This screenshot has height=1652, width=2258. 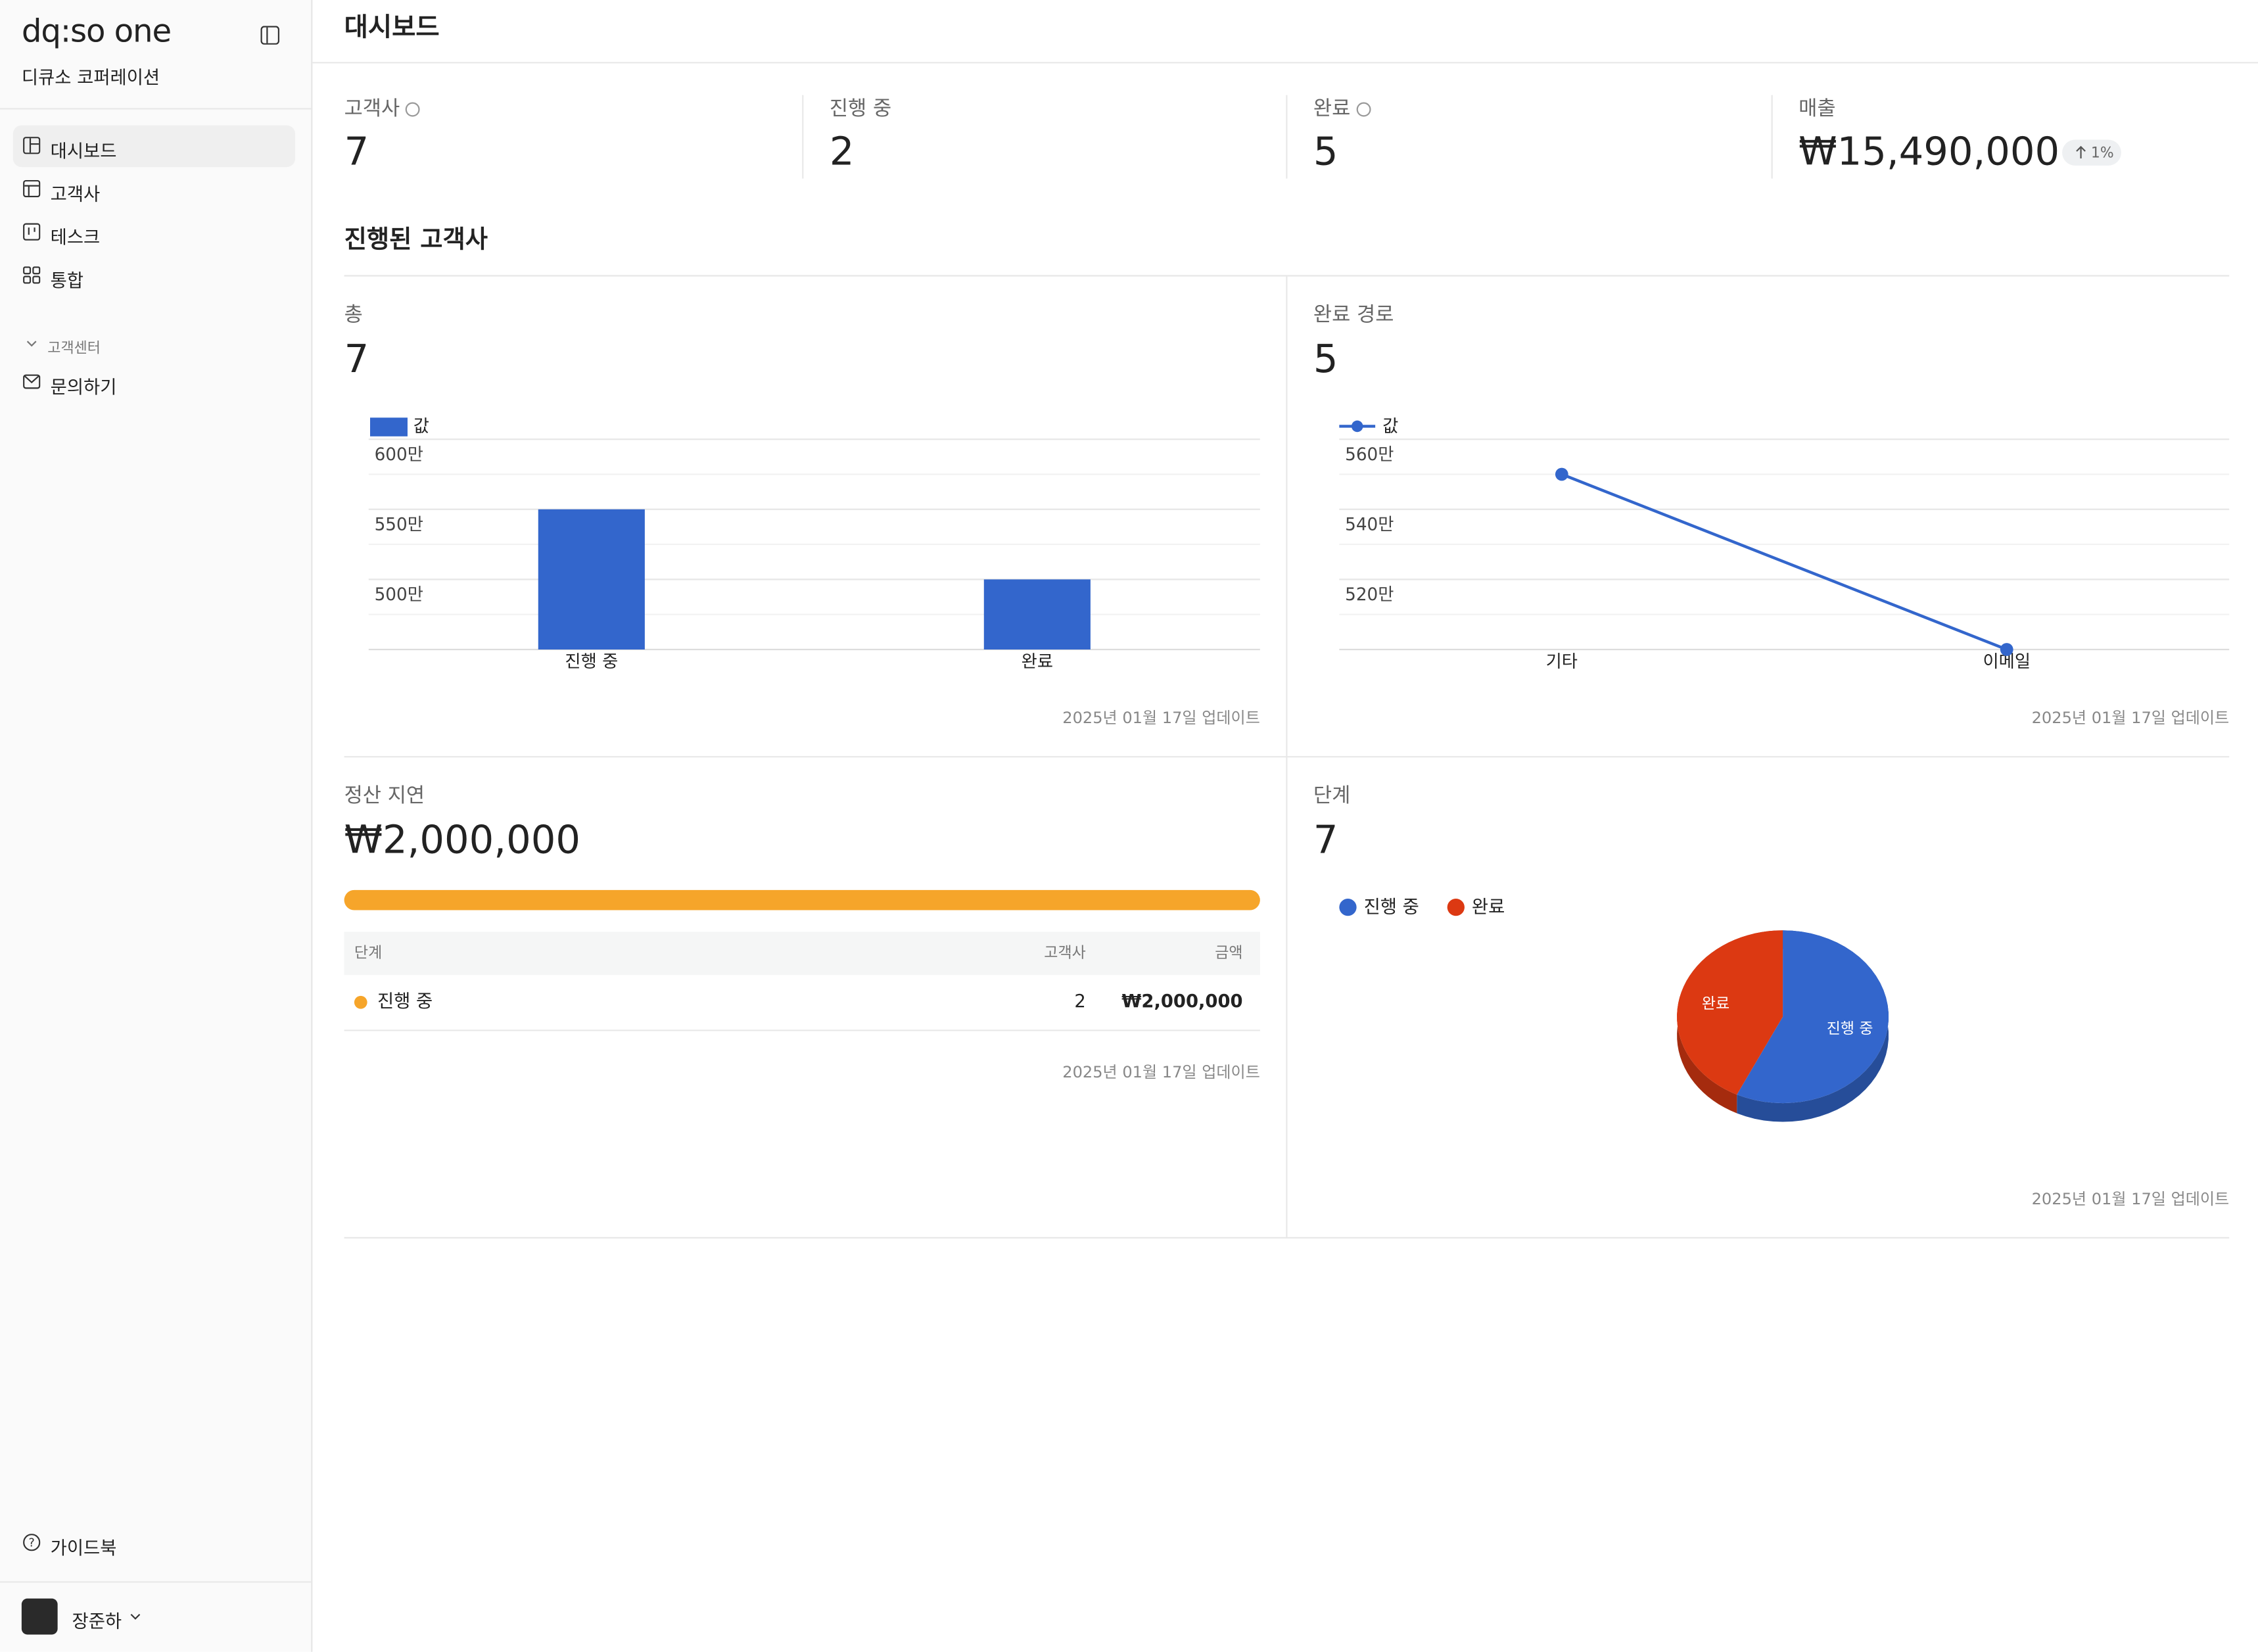 I want to click on logo: dq:so one, so click(x=96, y=32).